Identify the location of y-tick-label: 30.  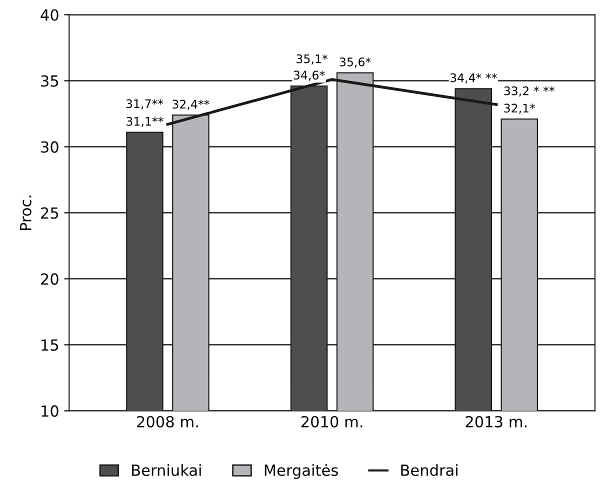
(49, 147).